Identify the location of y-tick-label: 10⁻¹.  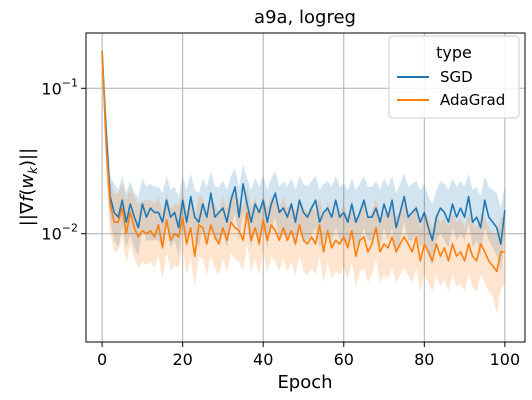
(59, 87).